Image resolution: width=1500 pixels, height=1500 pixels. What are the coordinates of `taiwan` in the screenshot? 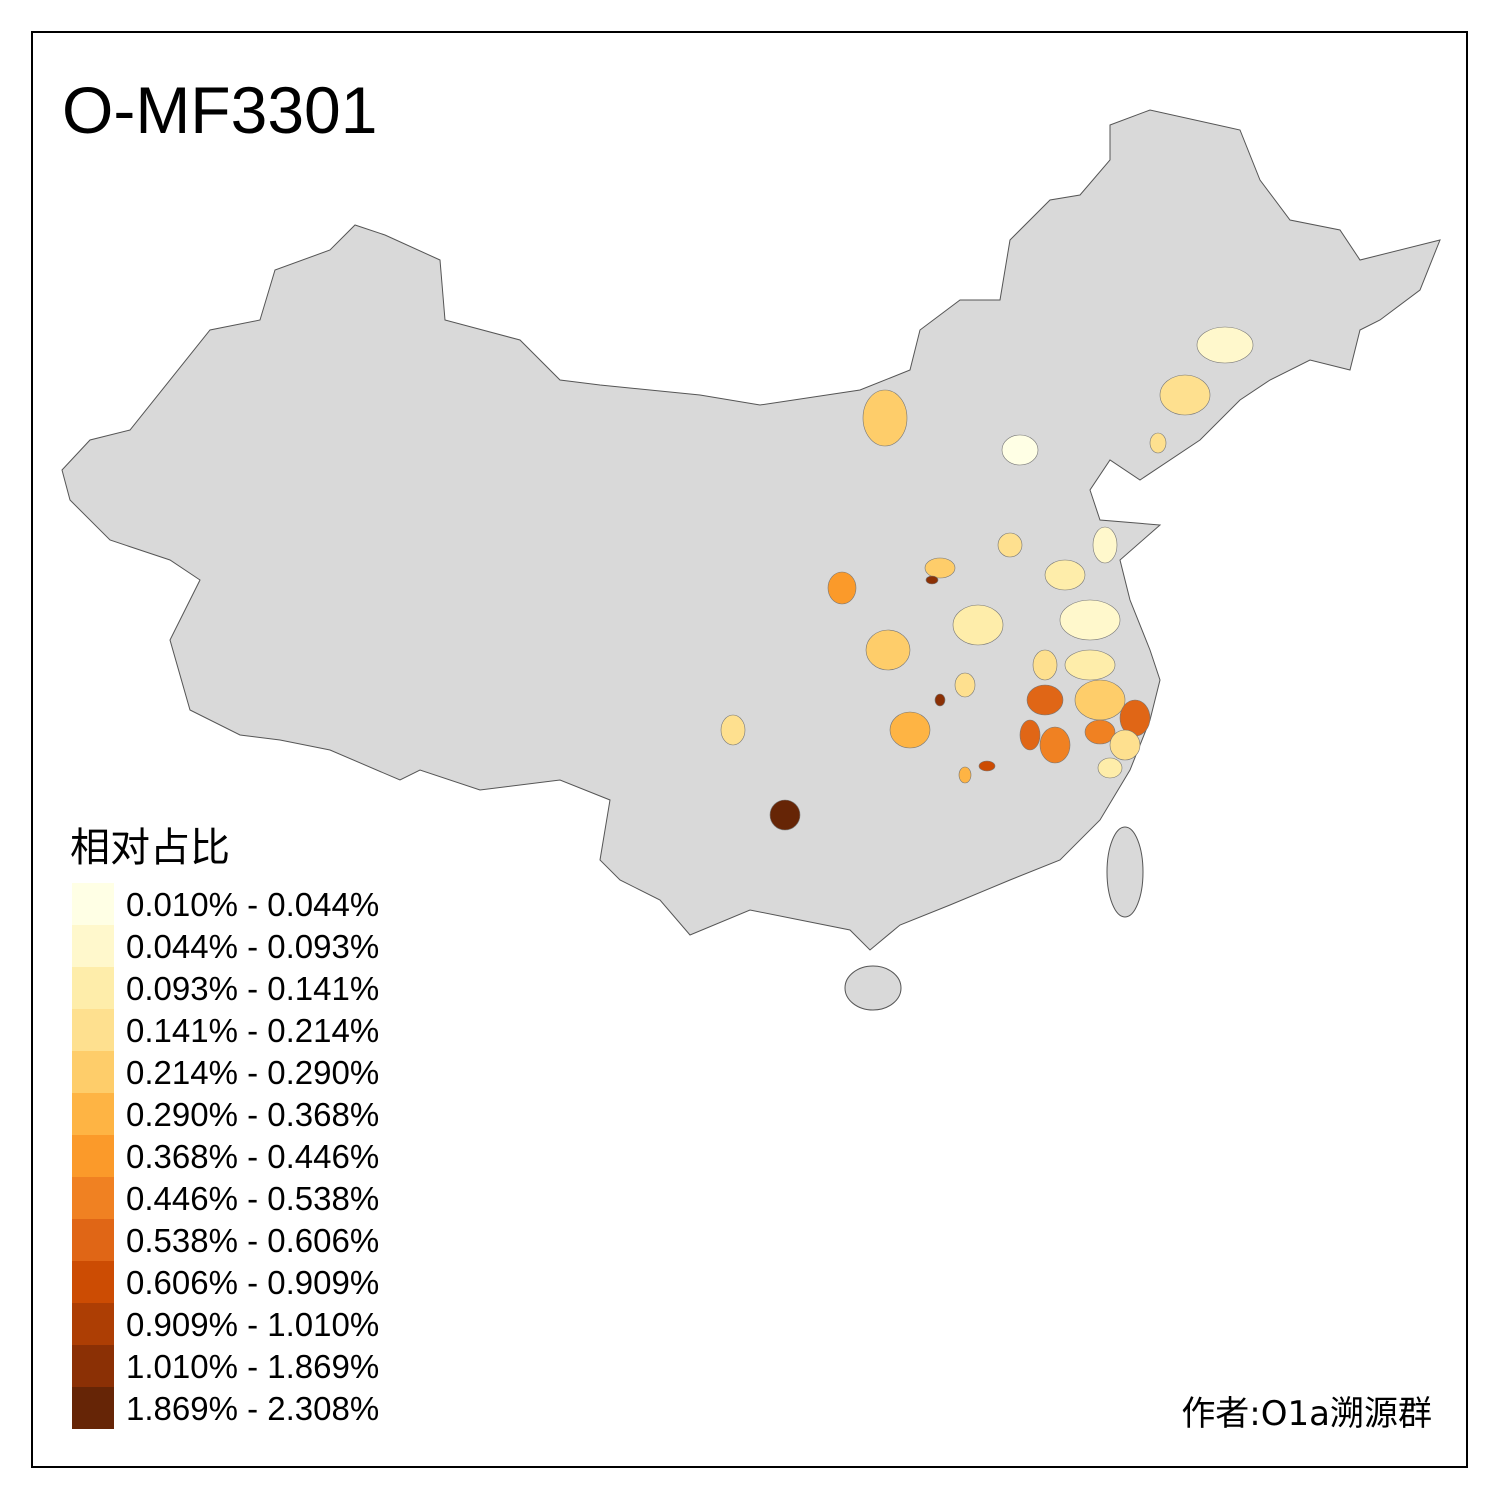 It's located at (1125, 872).